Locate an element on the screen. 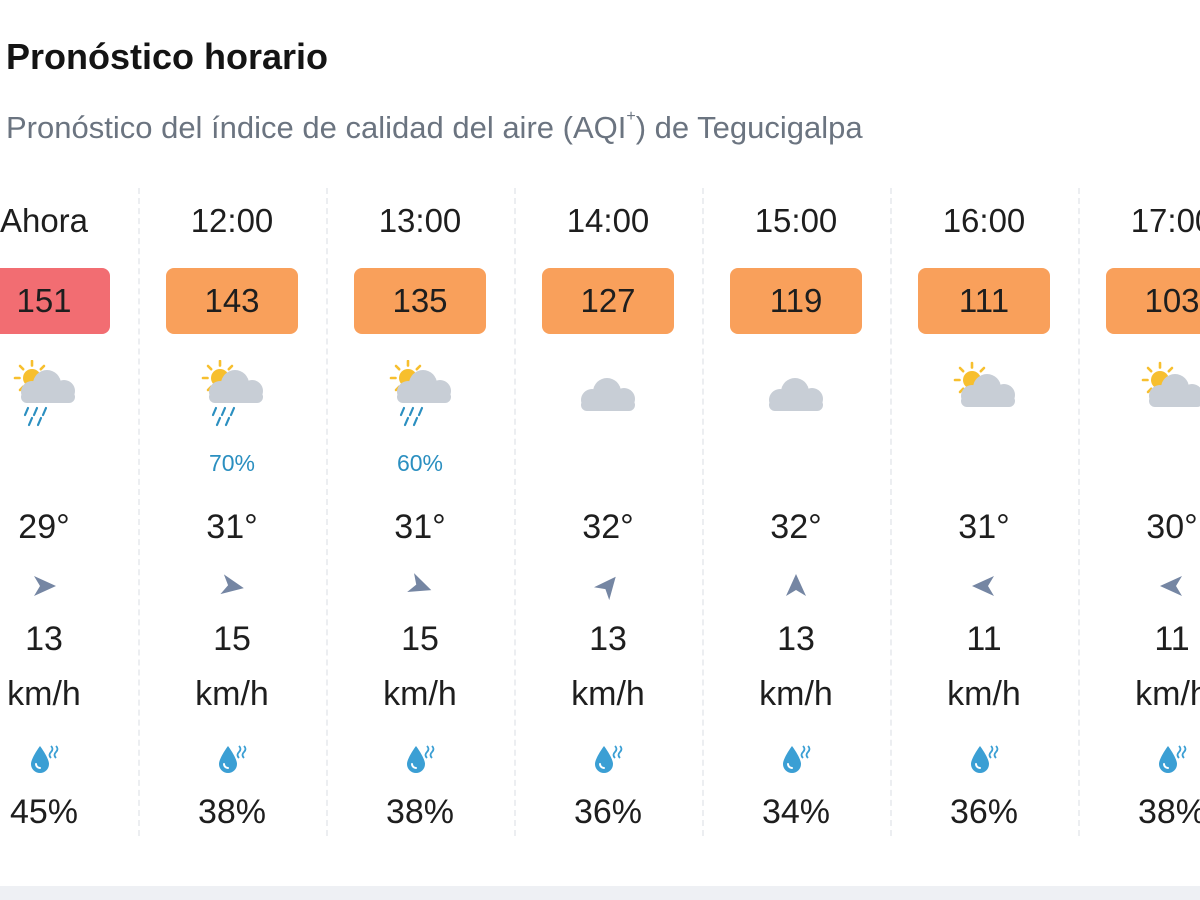 This screenshot has height=900, width=1200. aqi-badge: 103 is located at coordinates (1153, 301).